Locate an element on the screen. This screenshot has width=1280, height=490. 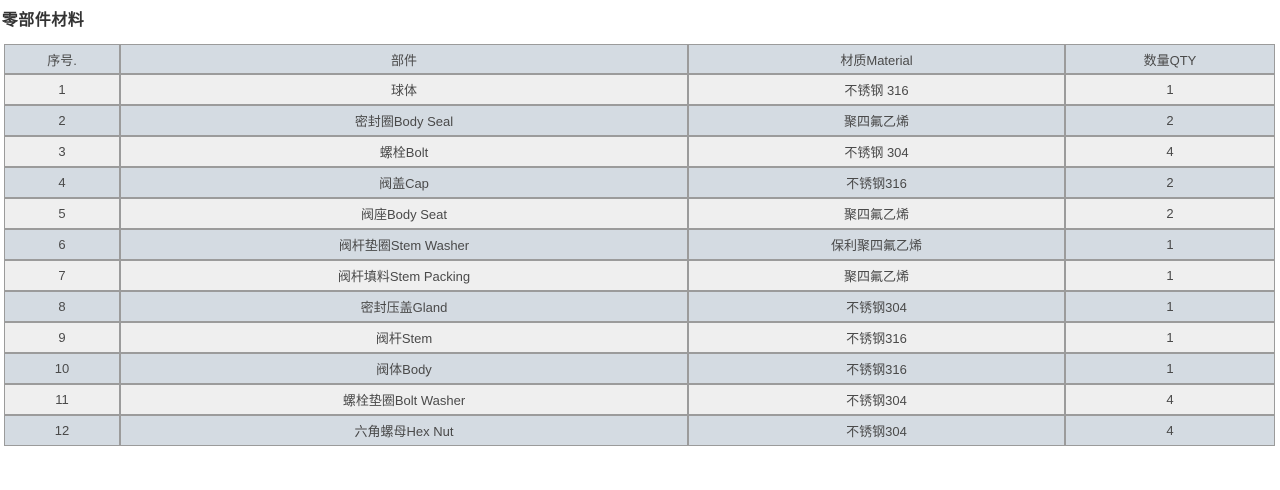
table-row: 9 阀杆Stem 不锈钢316 1 is located at coordinates (639, 337).